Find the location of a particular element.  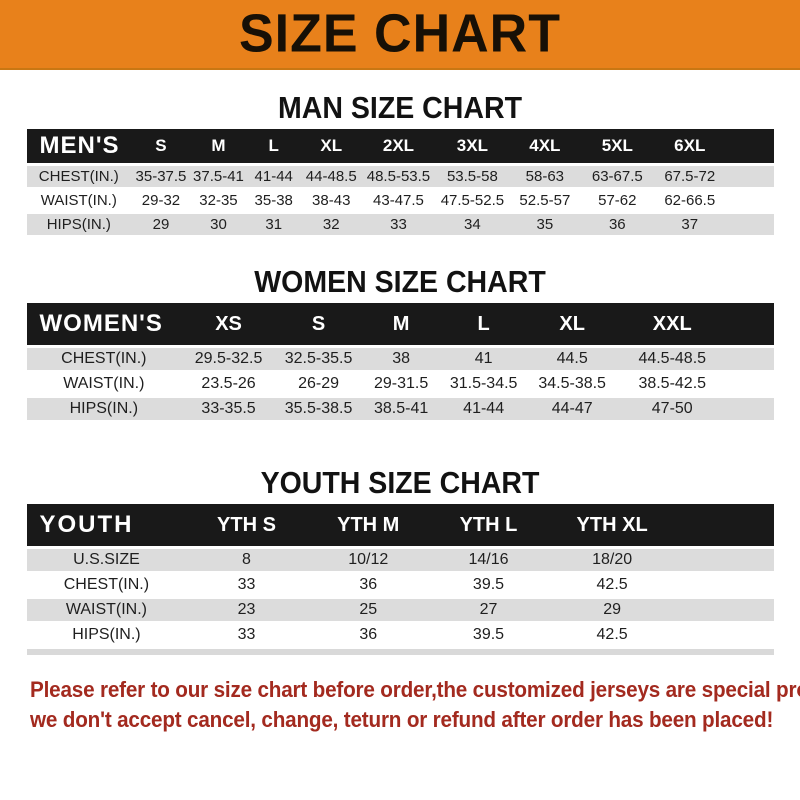

size-cell: 32.5-35.5 is located at coordinates (318, 359).